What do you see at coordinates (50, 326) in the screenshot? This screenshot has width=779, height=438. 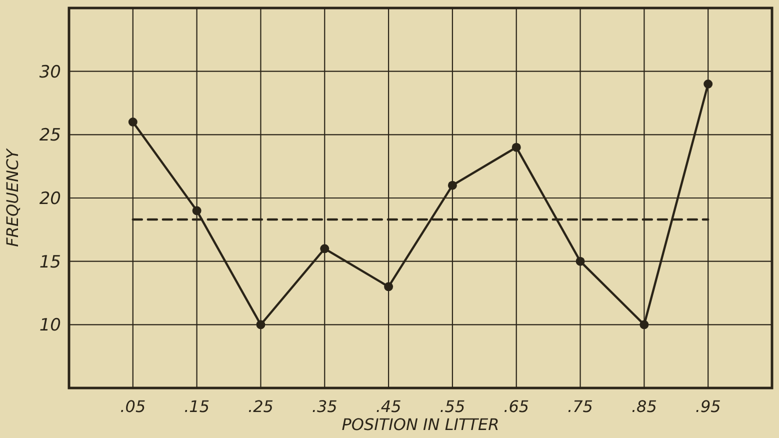 I see `y-tick-label: 10` at bounding box center [50, 326].